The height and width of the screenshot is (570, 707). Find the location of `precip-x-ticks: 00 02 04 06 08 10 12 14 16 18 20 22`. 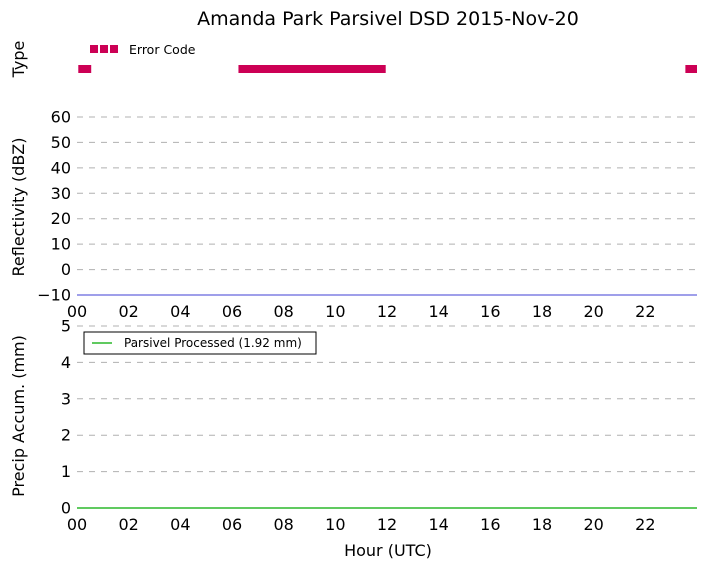

precip-x-ticks: 00 02 04 06 08 10 12 14 16 18 20 22 is located at coordinates (361, 524).